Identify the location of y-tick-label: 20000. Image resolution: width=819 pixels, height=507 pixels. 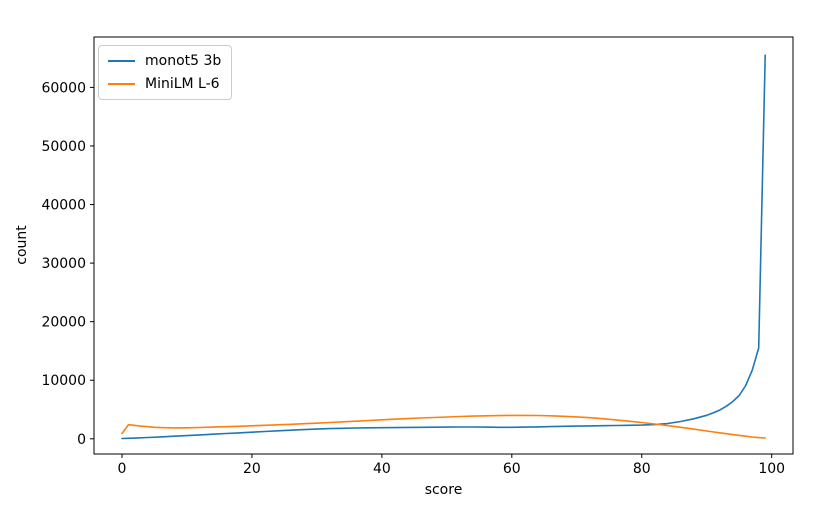
(63, 323).